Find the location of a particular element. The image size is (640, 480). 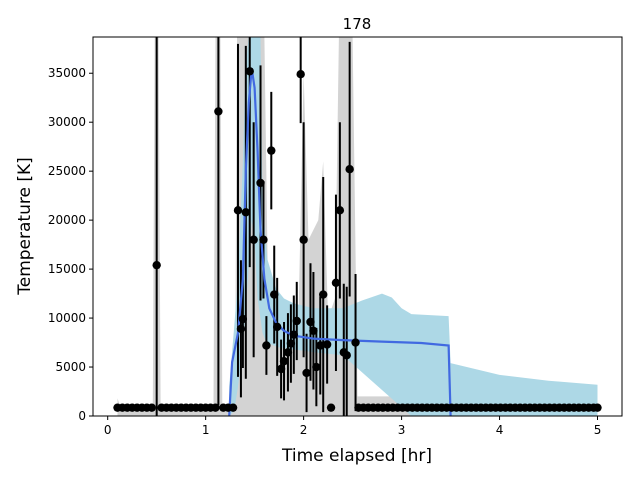

y-axis: 0 5000 10000 15000 20000 25000 30000 35000 is located at coordinates (70, 244).